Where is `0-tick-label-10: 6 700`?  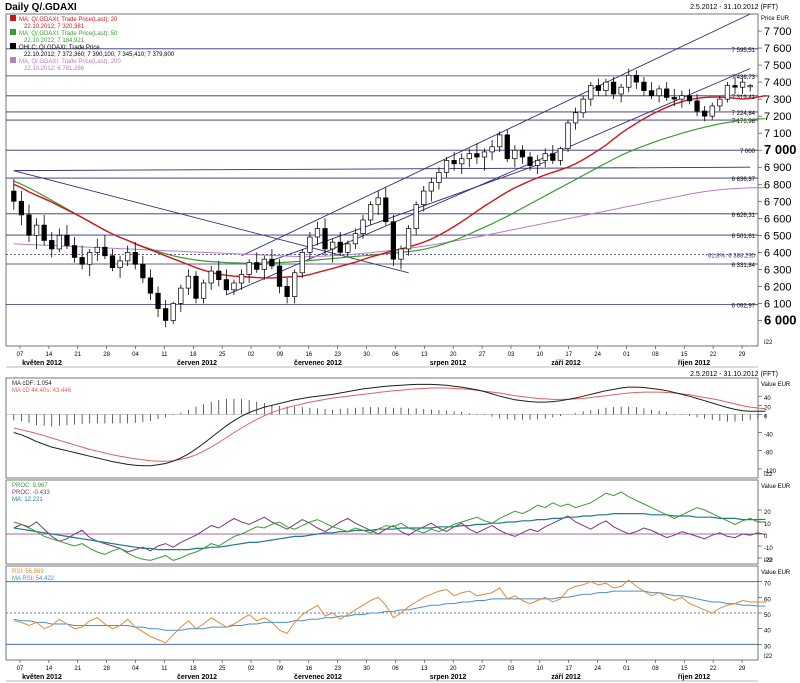 0-tick-label-10: 6 700 is located at coordinates (778, 202).